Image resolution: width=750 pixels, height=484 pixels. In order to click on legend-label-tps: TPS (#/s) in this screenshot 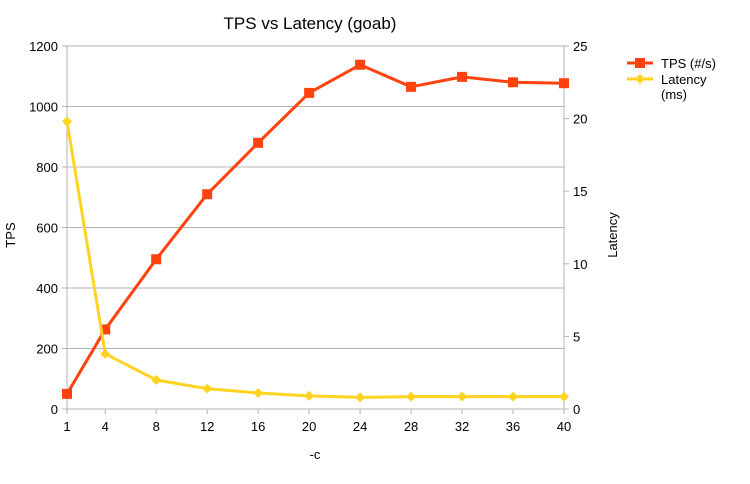, I will do `click(688, 63)`.